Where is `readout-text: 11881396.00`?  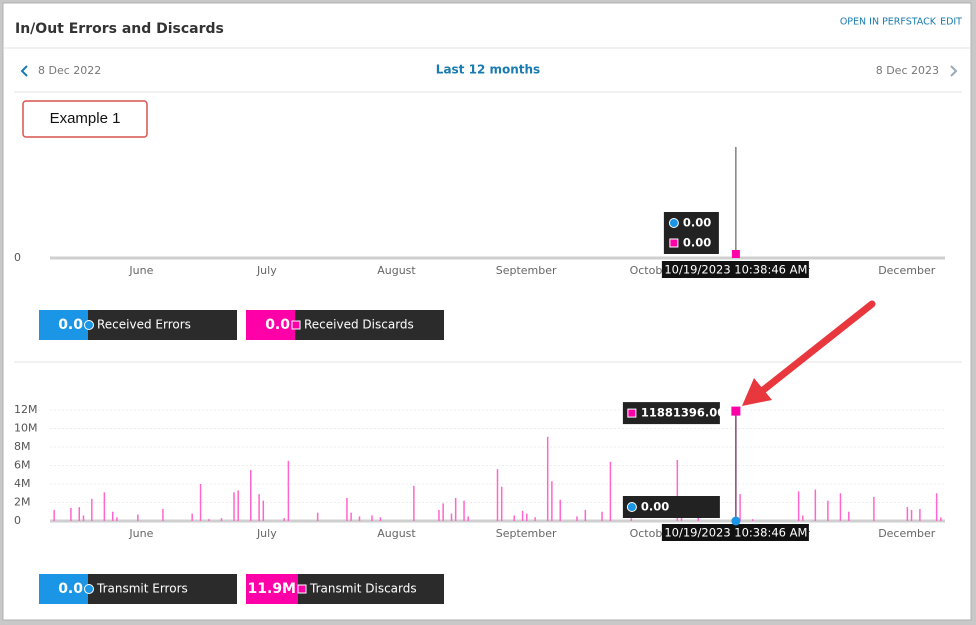
readout-text: 11881396.00 is located at coordinates (683, 413).